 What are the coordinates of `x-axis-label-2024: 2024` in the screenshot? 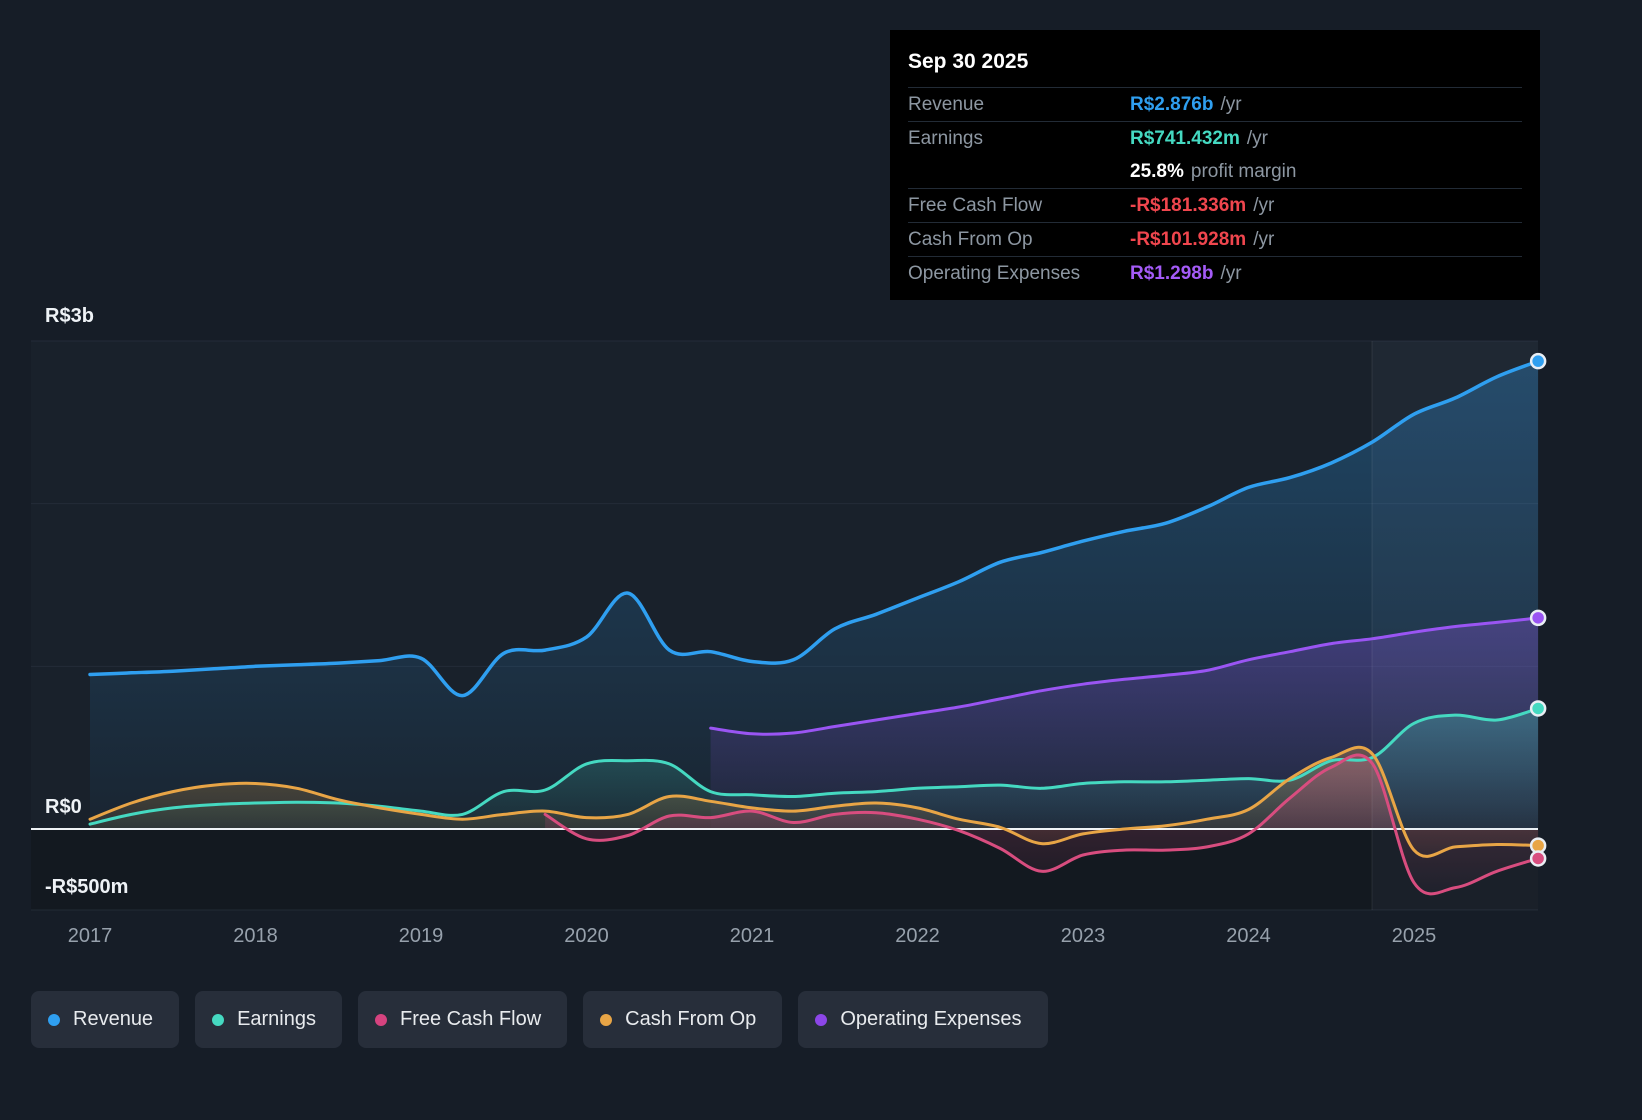 It's located at (1248, 936).